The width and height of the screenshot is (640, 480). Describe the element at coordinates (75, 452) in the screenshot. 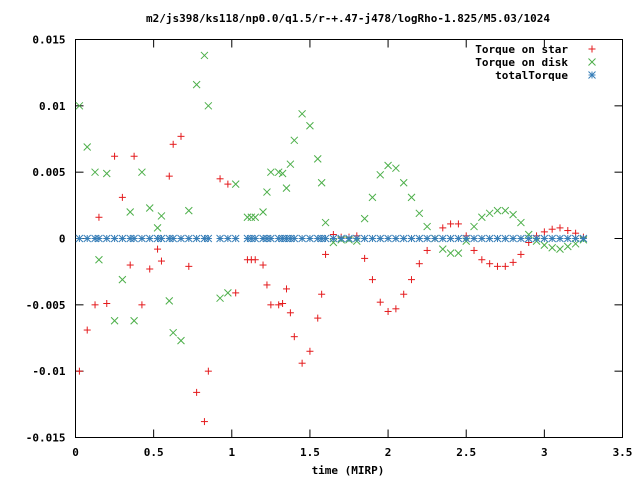

I see `x-tick-label: 0` at that location.